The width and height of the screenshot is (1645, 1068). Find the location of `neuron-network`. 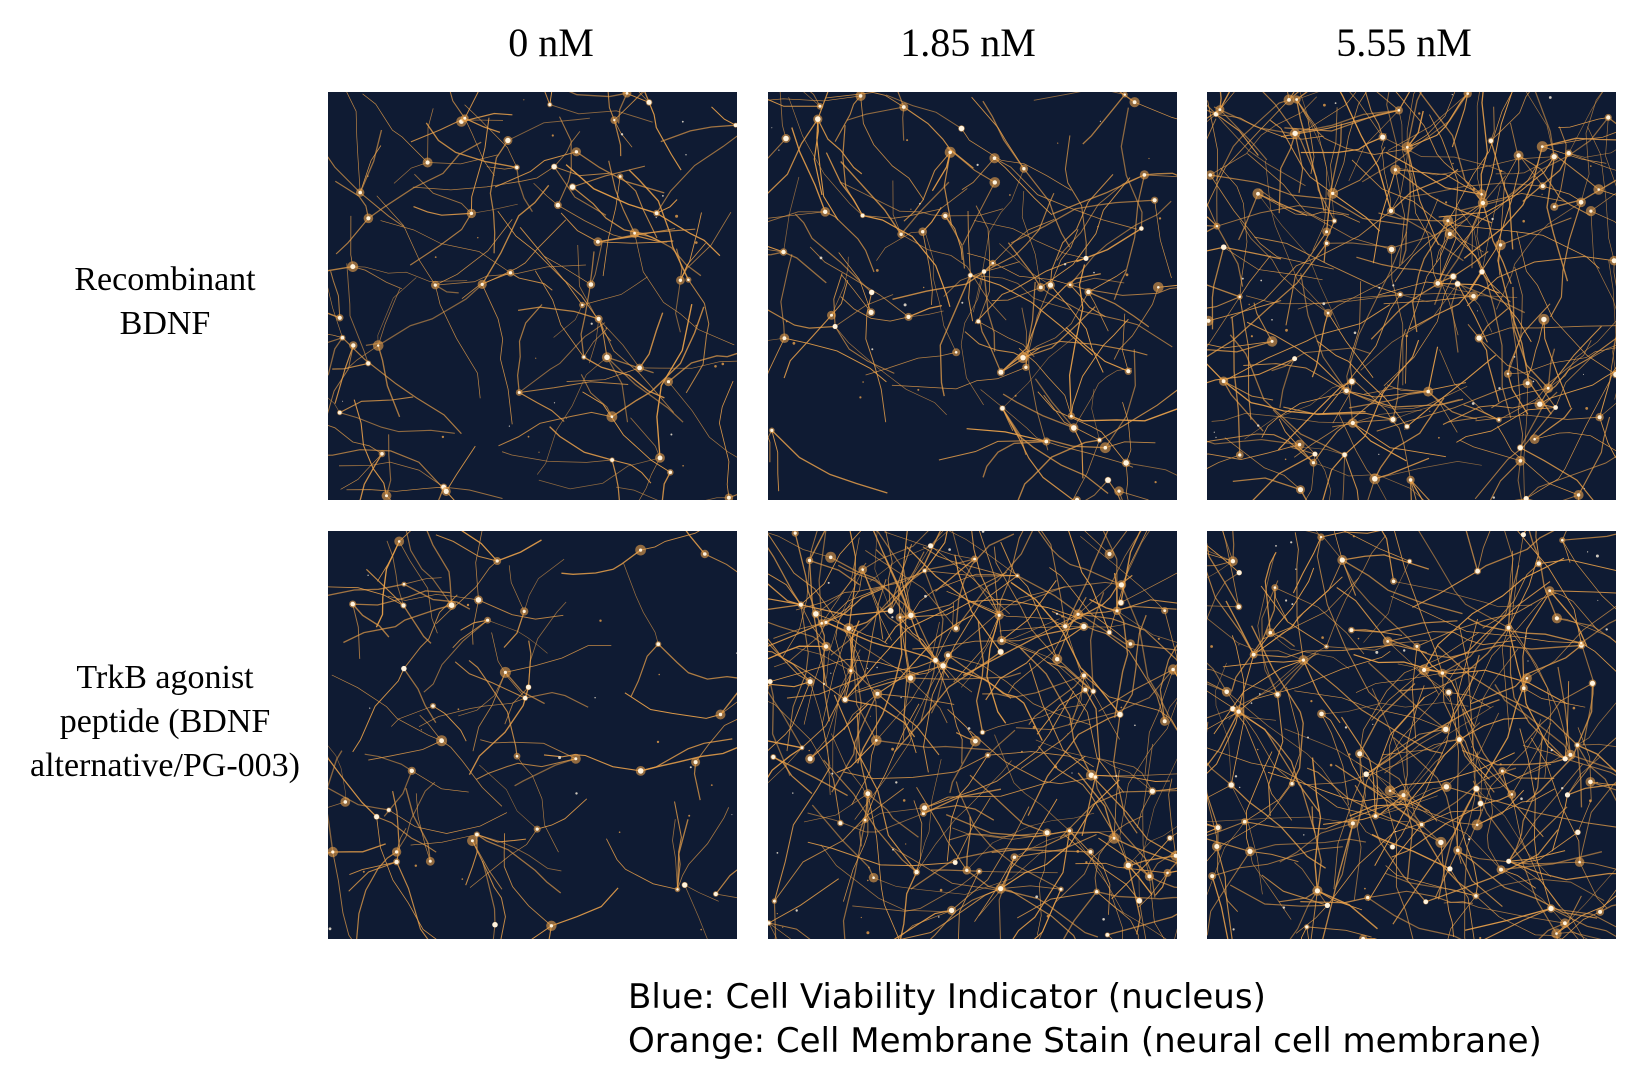

neuron-network is located at coordinates (1411, 296).